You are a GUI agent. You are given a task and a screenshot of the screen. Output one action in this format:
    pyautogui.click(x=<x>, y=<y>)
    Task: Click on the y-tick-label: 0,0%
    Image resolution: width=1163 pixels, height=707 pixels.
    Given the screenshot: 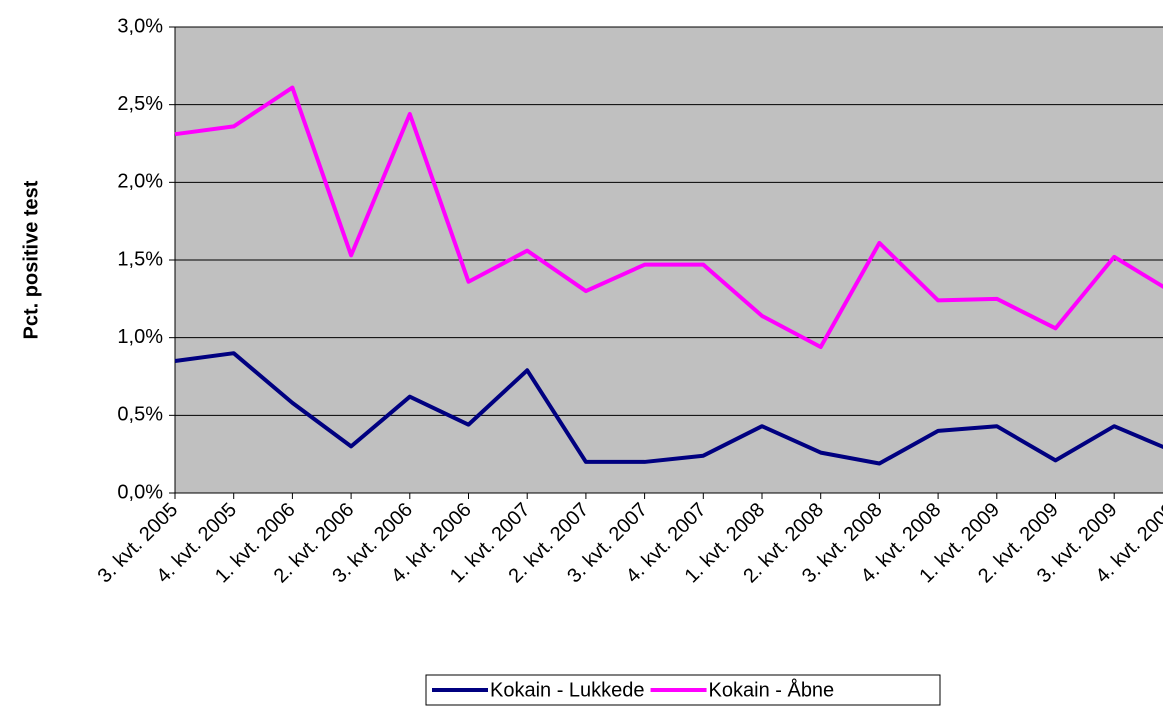 What is the action you would take?
    pyautogui.click(x=140, y=492)
    